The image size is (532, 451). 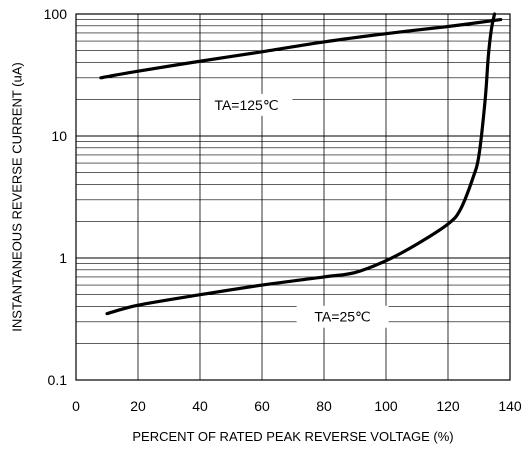 I want to click on series-label-1: TA=25℃, so click(x=342, y=316).